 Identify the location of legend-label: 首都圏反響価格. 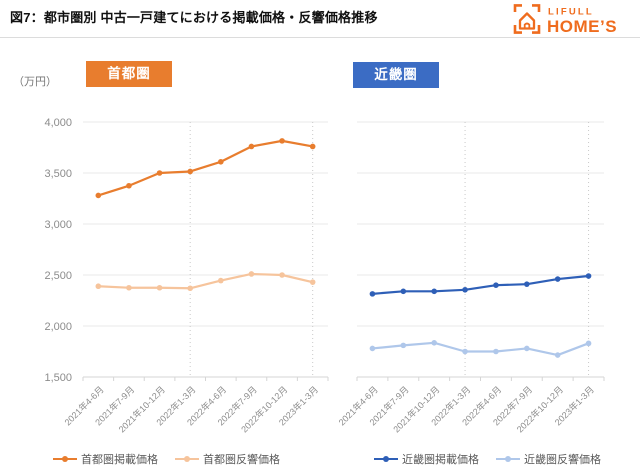
(241, 460).